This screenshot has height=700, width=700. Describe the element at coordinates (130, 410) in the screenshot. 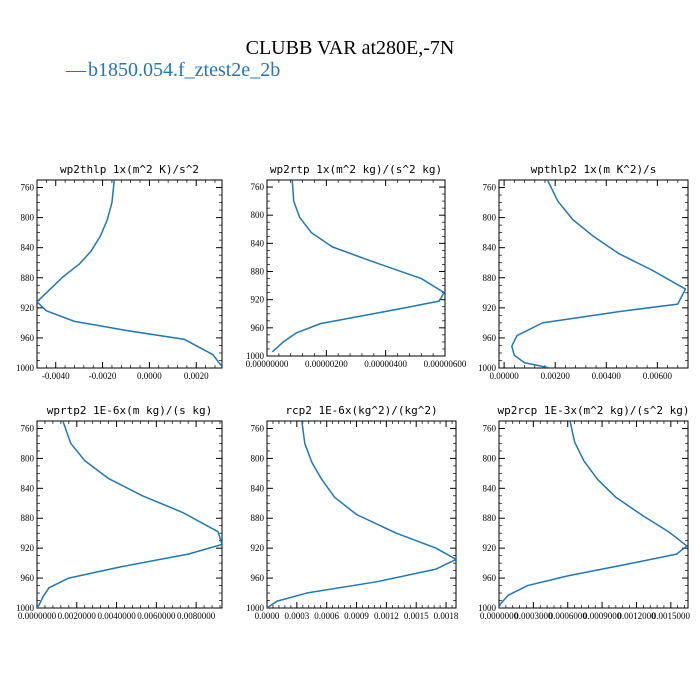

I see `panel-title: wprtp2 1E-6x(m kg)/(s kg)` at that location.